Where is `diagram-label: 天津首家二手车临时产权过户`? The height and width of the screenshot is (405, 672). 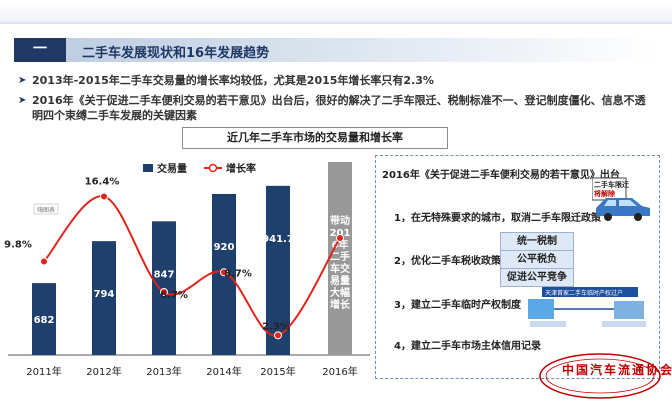
diagram-label: 天津首家二手车临时产权过户 is located at coordinates (584, 293).